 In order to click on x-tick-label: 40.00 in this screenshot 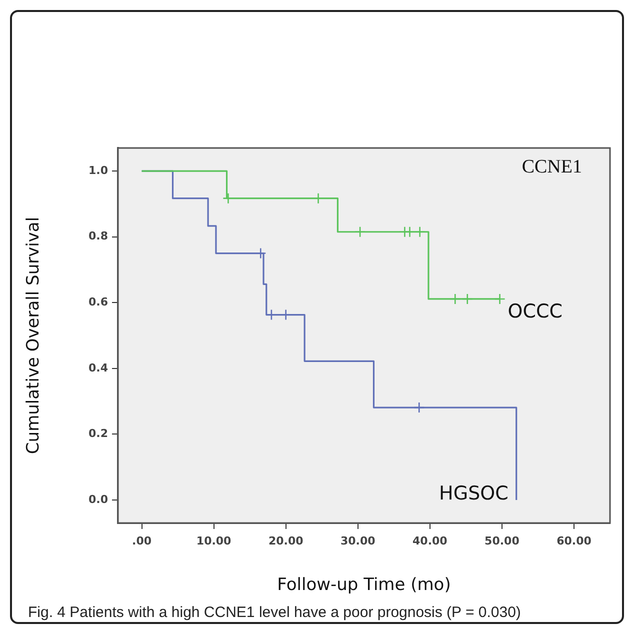, I will do `click(430, 541)`.